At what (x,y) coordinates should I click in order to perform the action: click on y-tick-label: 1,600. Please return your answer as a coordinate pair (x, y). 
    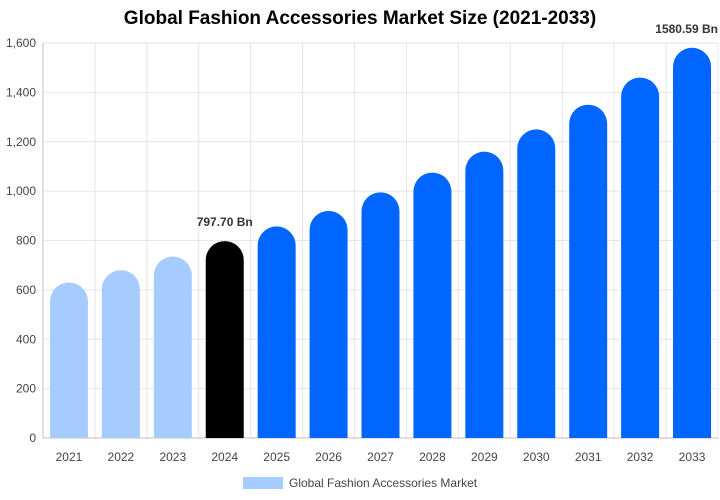
    Looking at the image, I should click on (21, 43).